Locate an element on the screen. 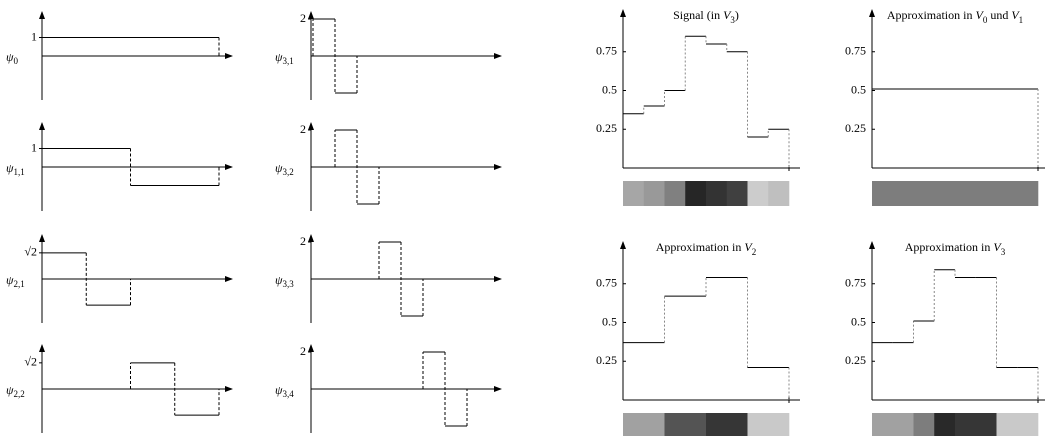 Image resolution: width=1045 pixels, height=436 pixels. chart-title: Signal (in V3) is located at coordinates (706, 16).